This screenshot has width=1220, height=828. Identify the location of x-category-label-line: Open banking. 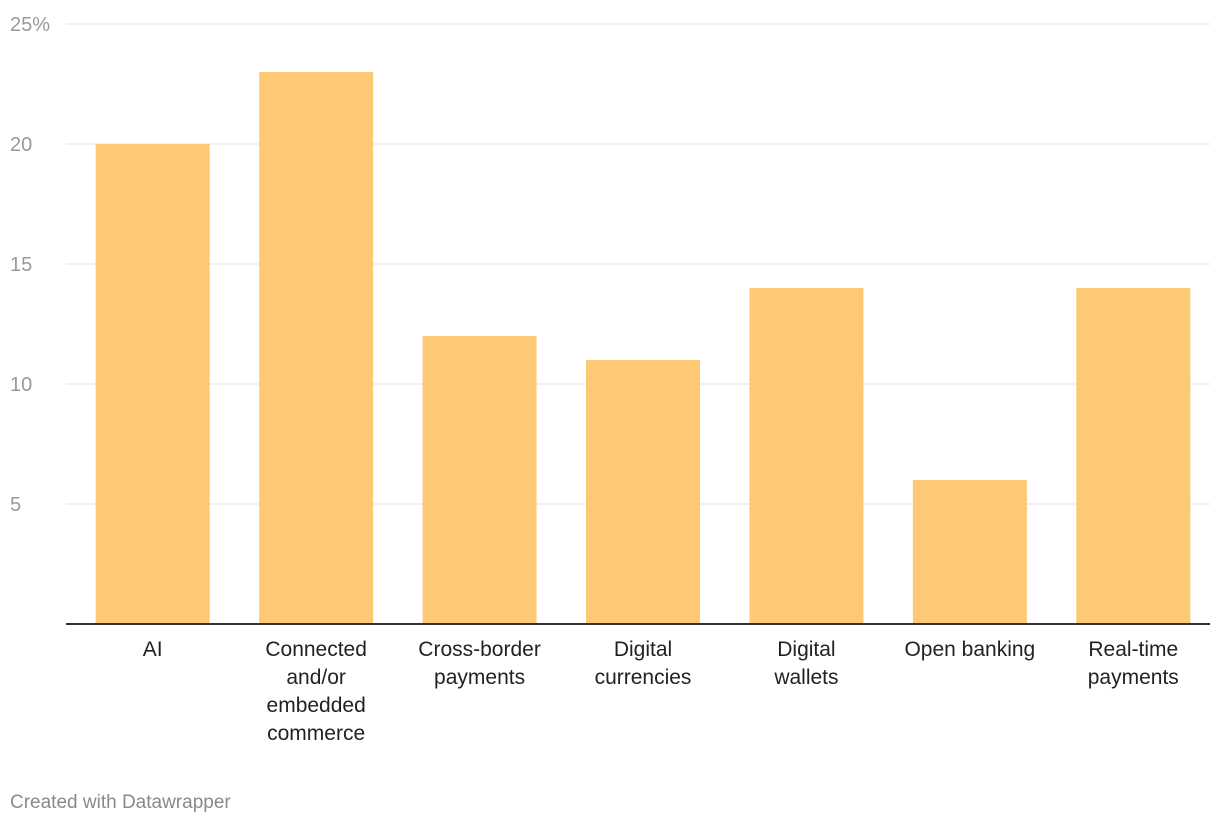
(969, 649).